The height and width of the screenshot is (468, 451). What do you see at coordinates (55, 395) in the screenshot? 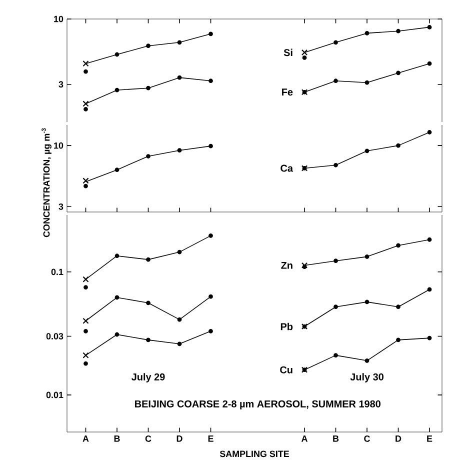
I see `y-tick-label: 0.01` at bounding box center [55, 395].